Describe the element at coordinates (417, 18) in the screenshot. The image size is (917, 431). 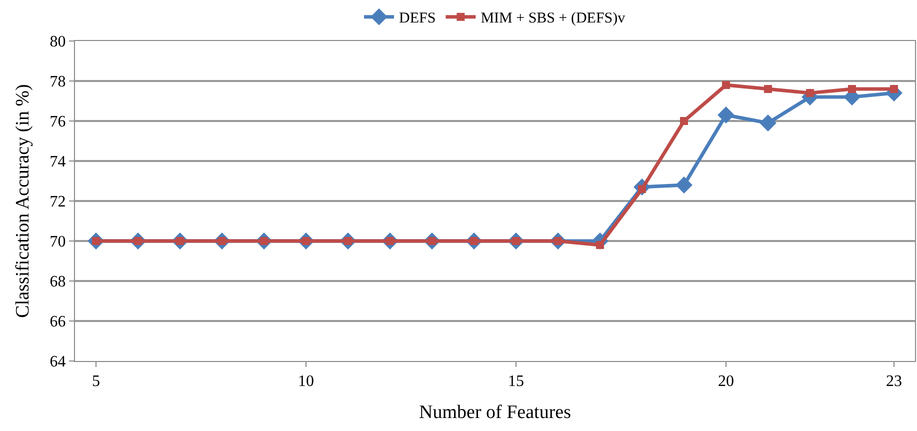
I see `legend-label: DEFS` at that location.